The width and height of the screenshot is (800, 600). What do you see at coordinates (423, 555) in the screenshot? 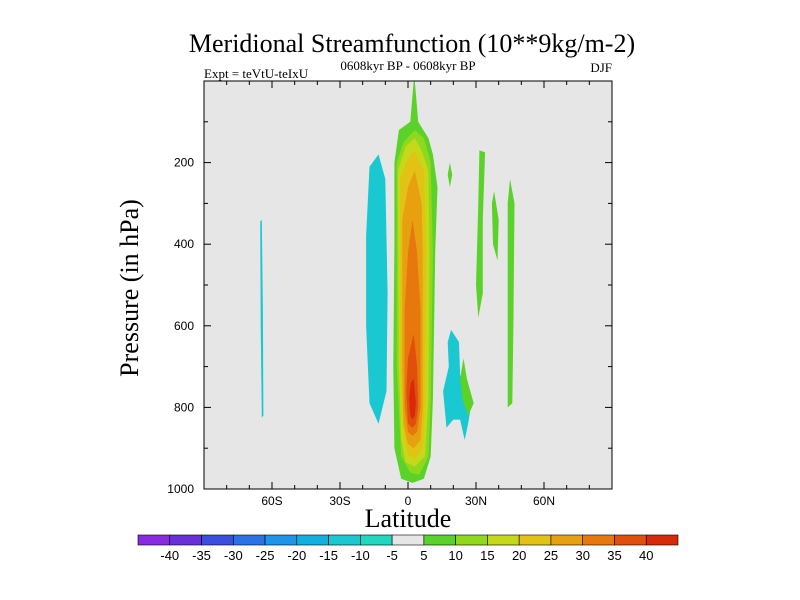
I see `colorbar-label-8: 5` at bounding box center [423, 555].